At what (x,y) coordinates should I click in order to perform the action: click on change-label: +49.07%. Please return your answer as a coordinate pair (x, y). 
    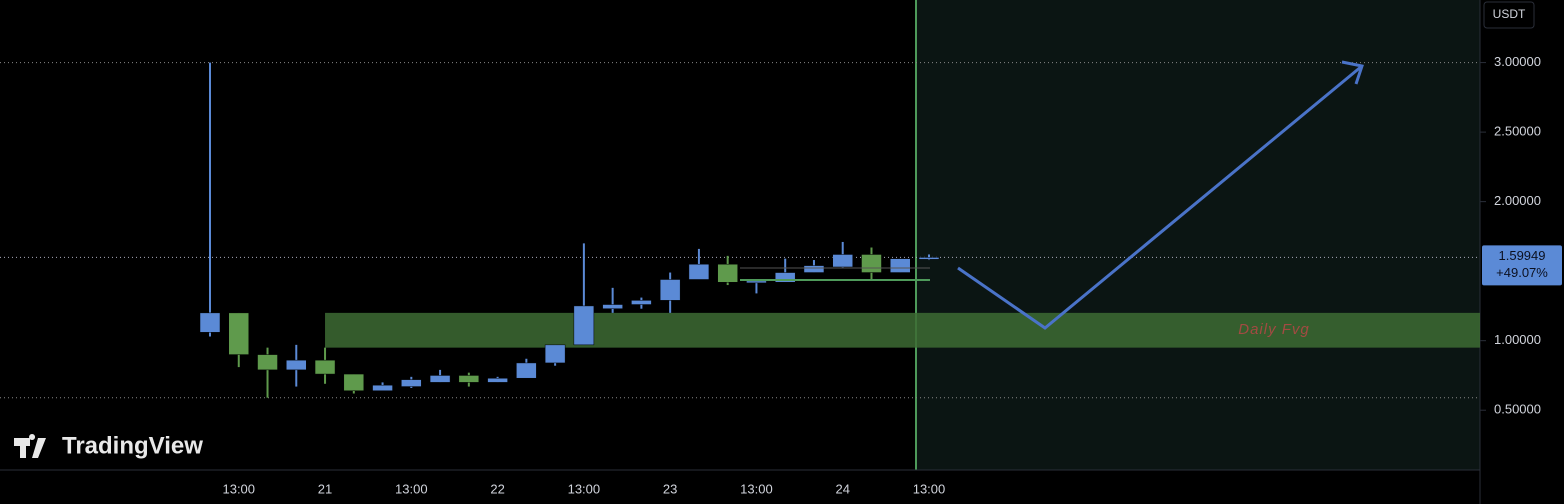
    Looking at the image, I should click on (1522, 272).